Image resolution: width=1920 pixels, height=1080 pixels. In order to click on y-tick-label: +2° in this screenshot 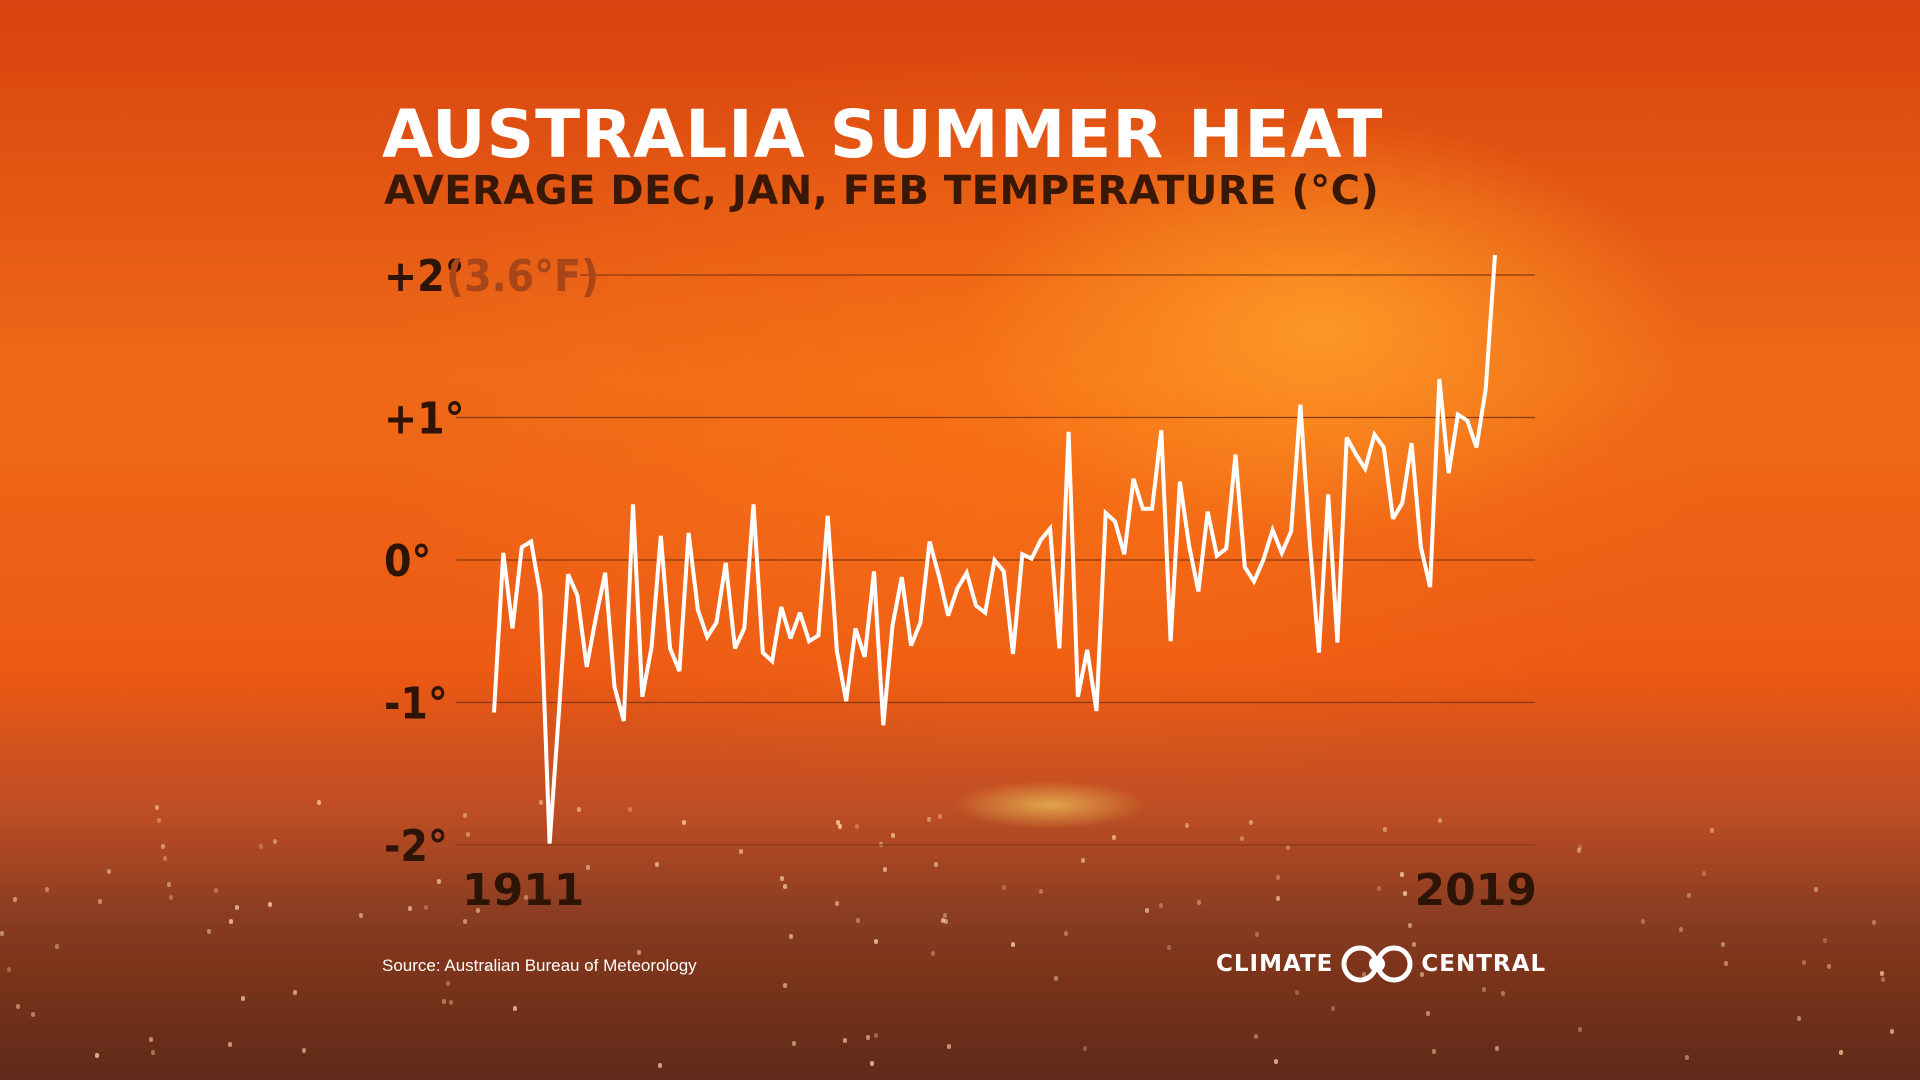, I will do `click(424, 276)`.